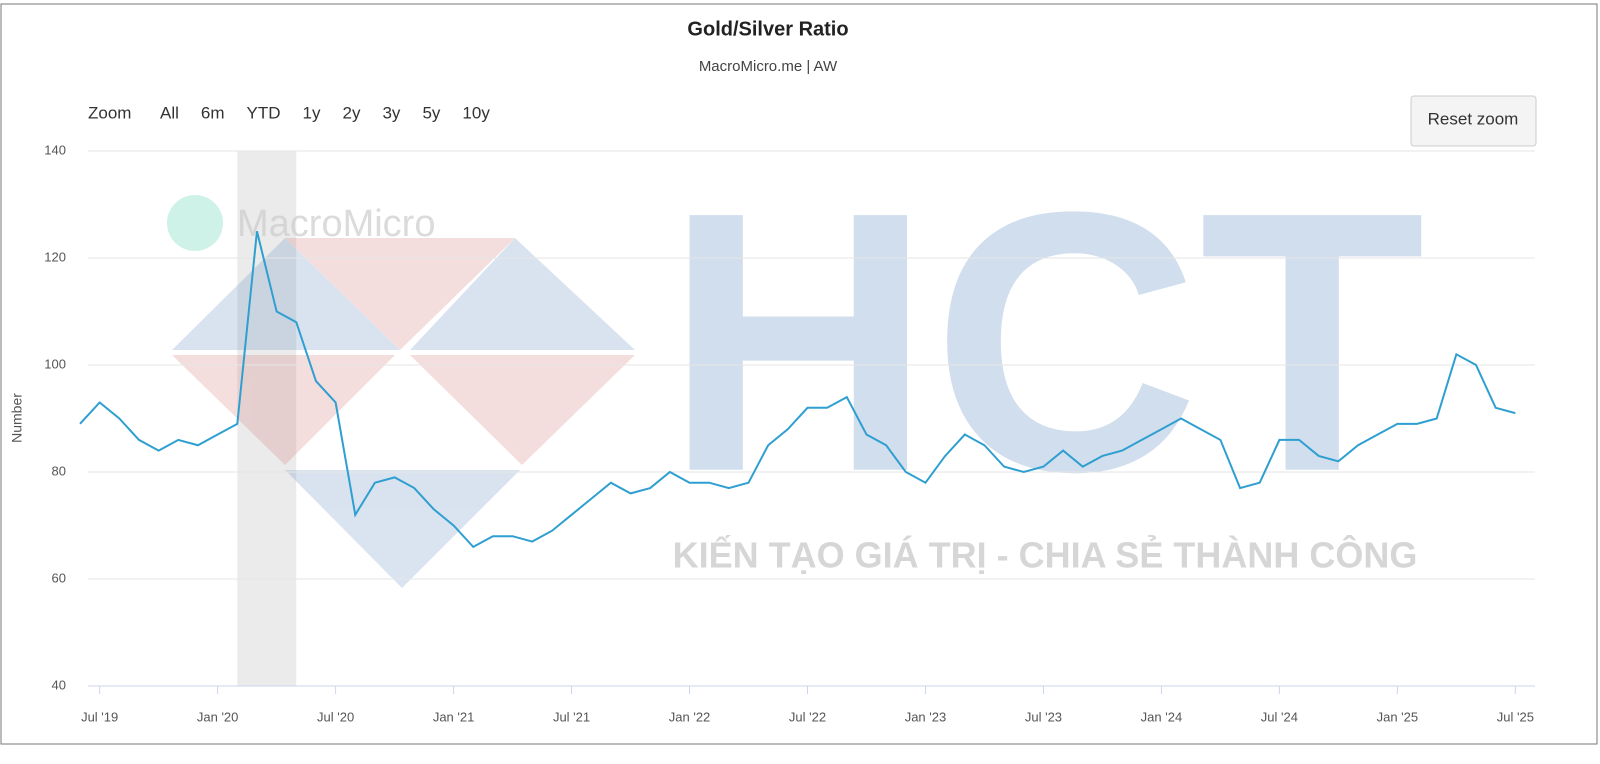  I want to click on x-tick-label: Jan '22, so click(690, 716).